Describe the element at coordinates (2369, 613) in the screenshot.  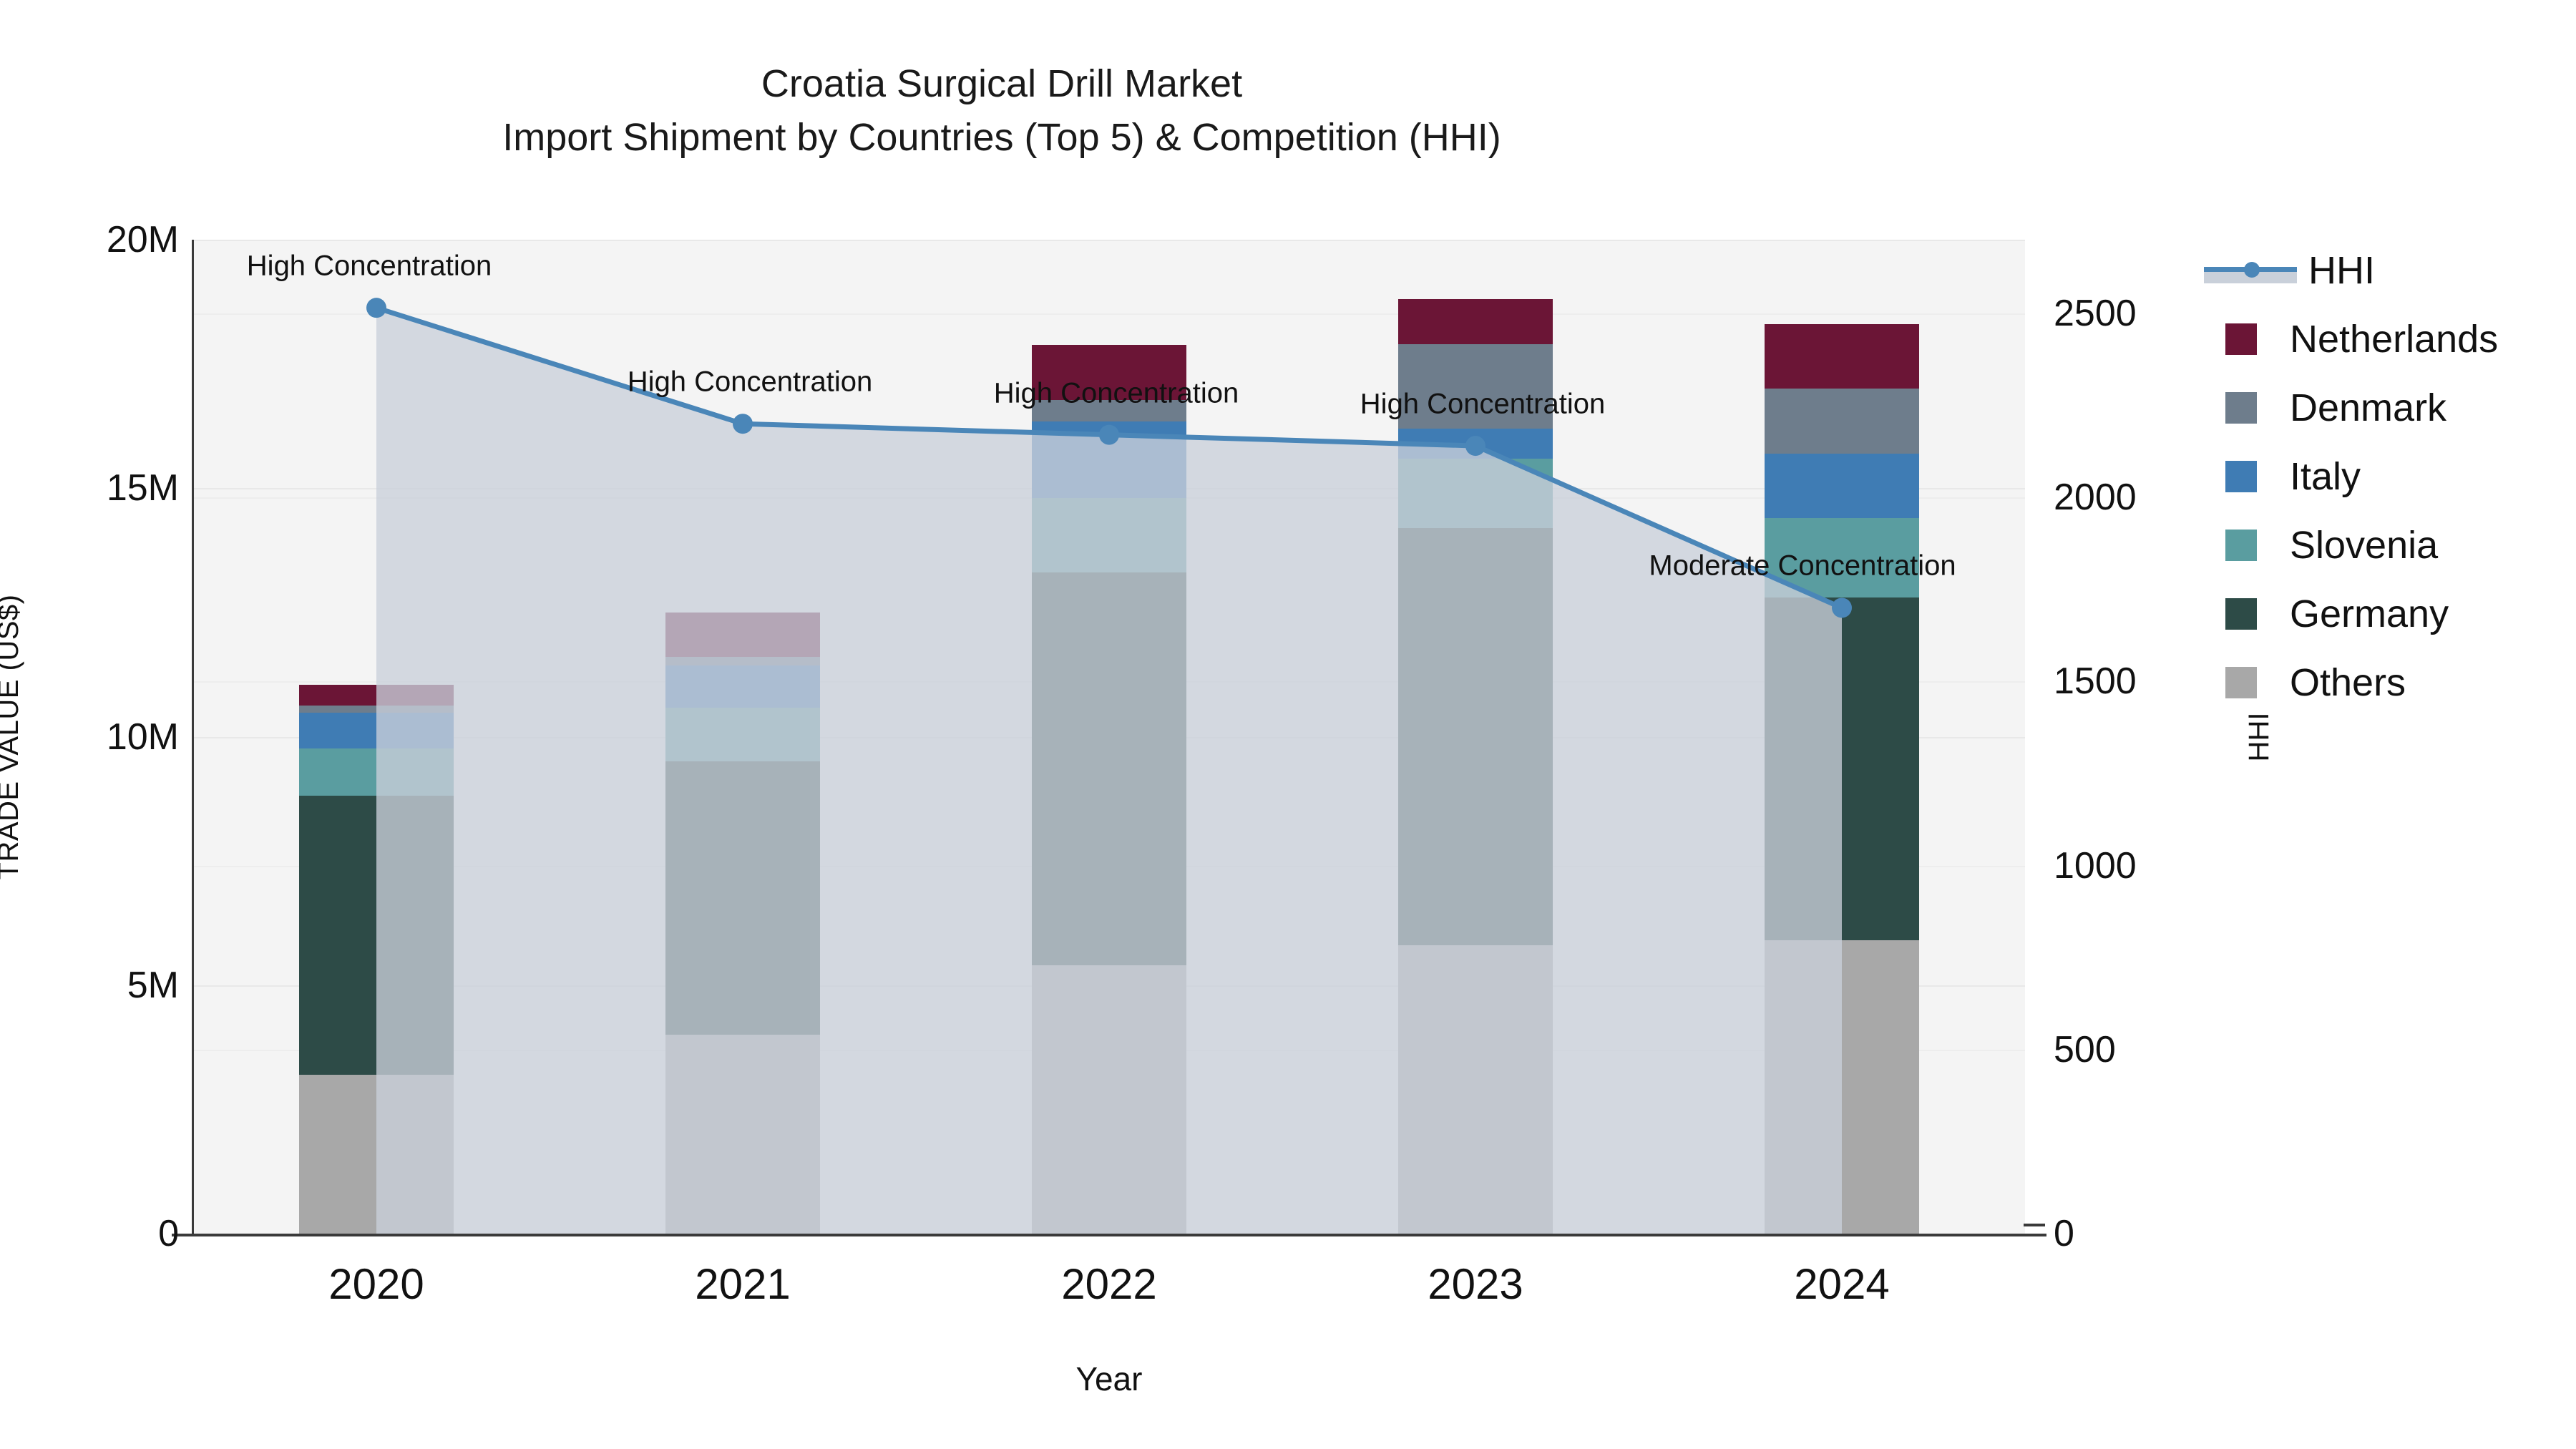
I see `legend-label: Germany` at that location.